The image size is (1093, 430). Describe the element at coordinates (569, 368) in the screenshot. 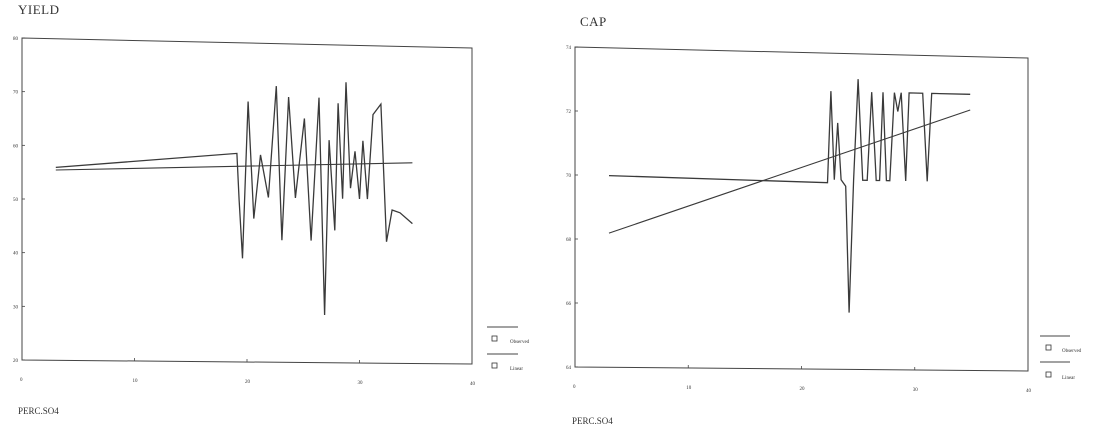

I see `y-tick-label: 64` at that location.